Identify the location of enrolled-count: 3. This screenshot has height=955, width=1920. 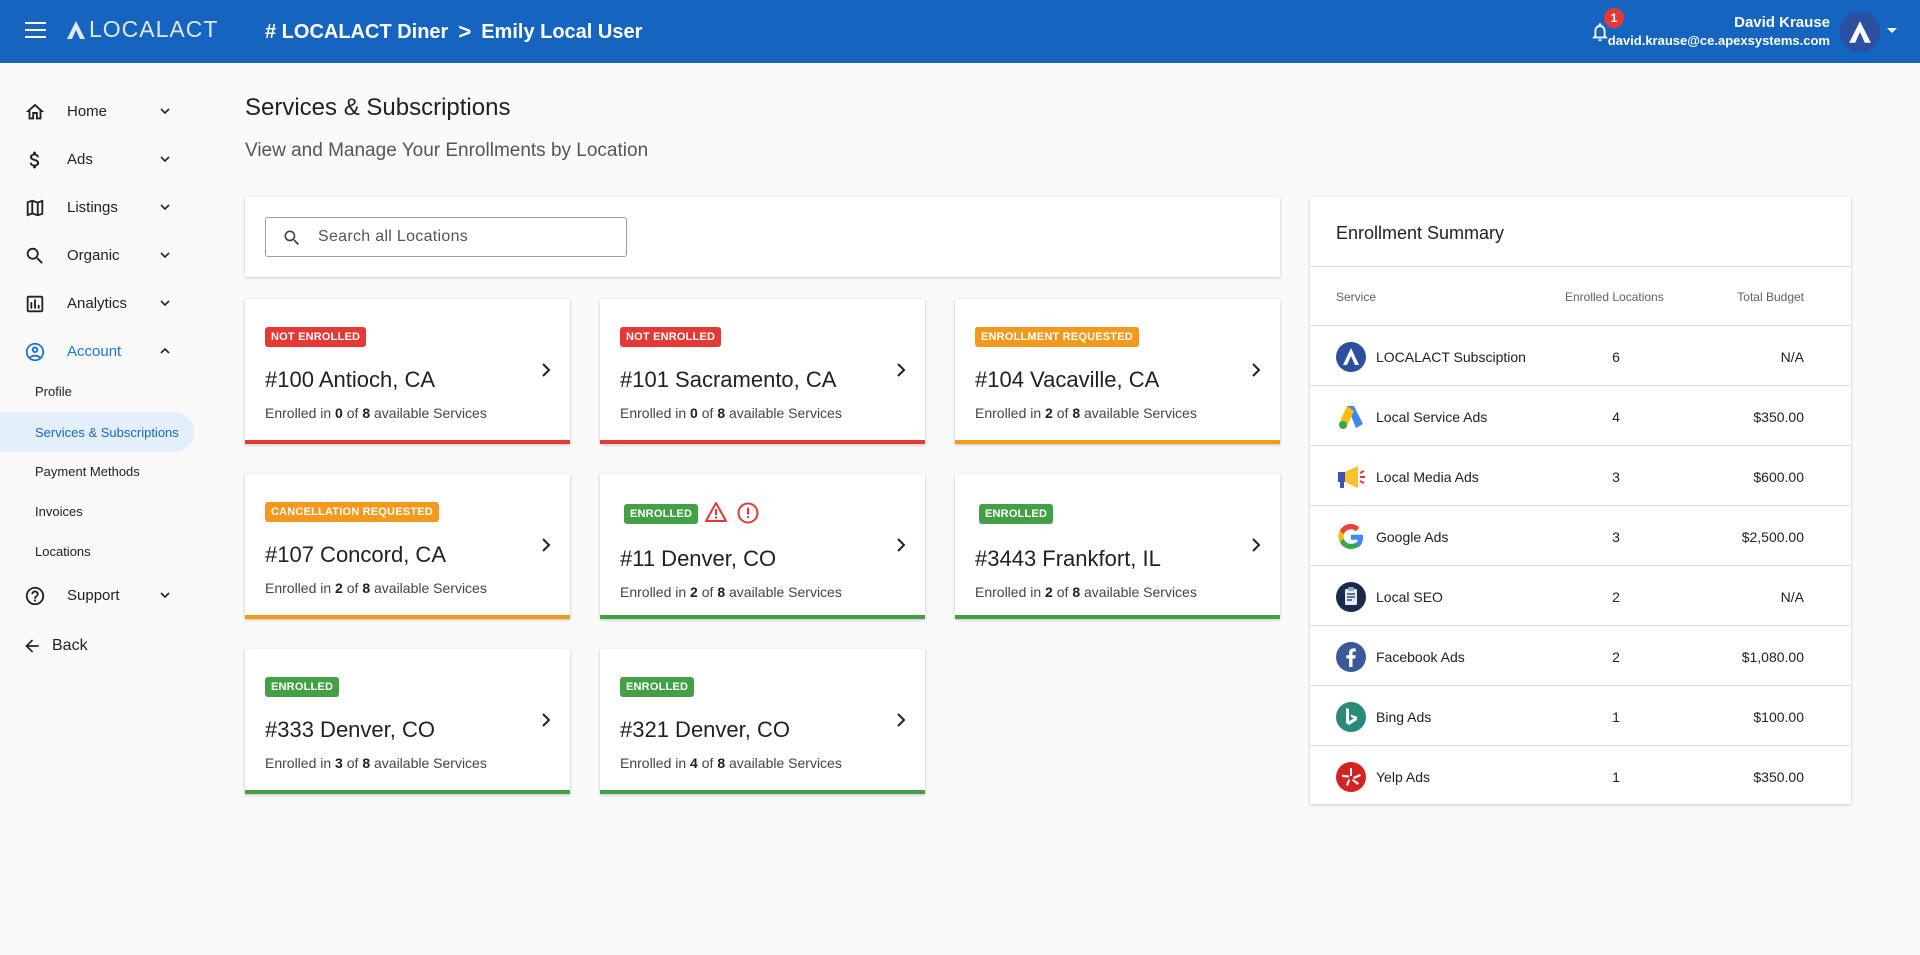
(1616, 537).